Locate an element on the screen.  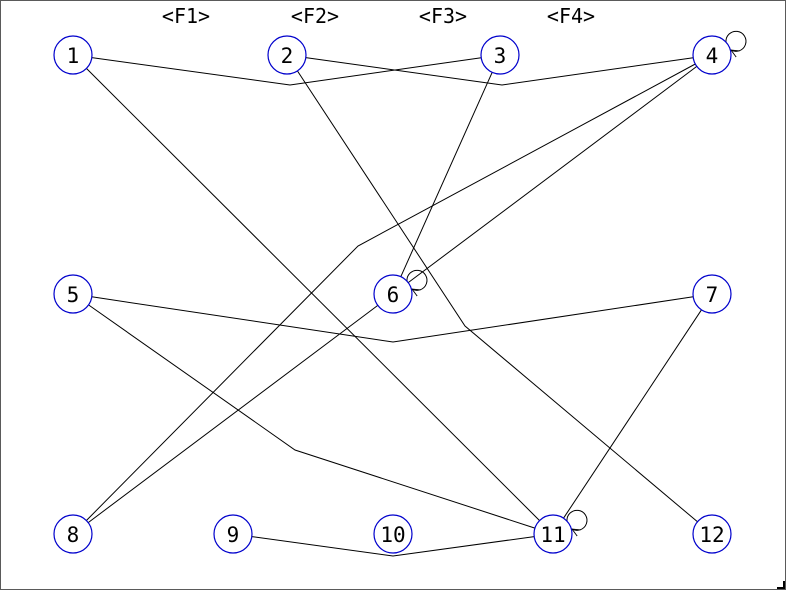
node-label: 7 is located at coordinates (712, 295).